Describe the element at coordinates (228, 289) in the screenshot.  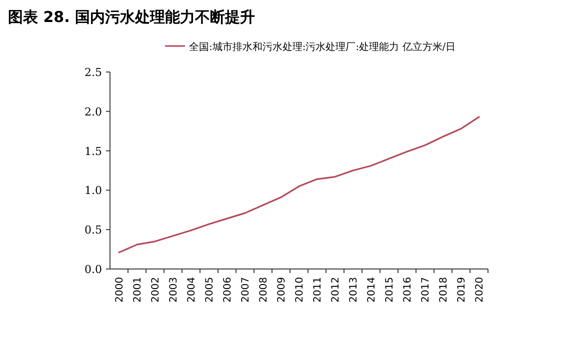
I see `x-tick-label: 2006` at that location.